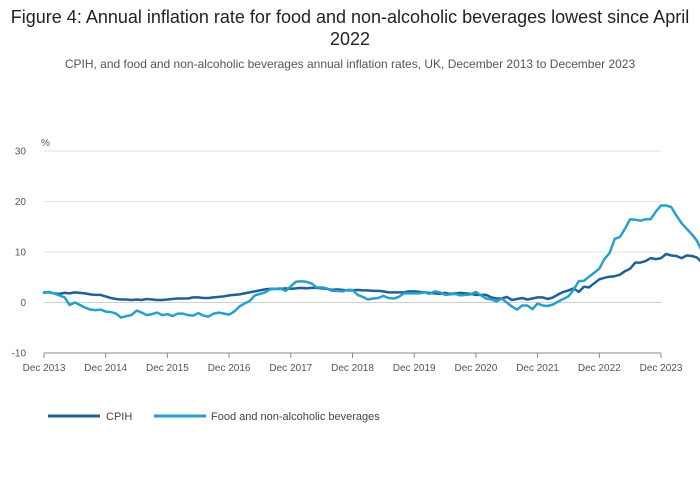  I want to click on x-tick-label: Dec 2017, so click(290, 368).